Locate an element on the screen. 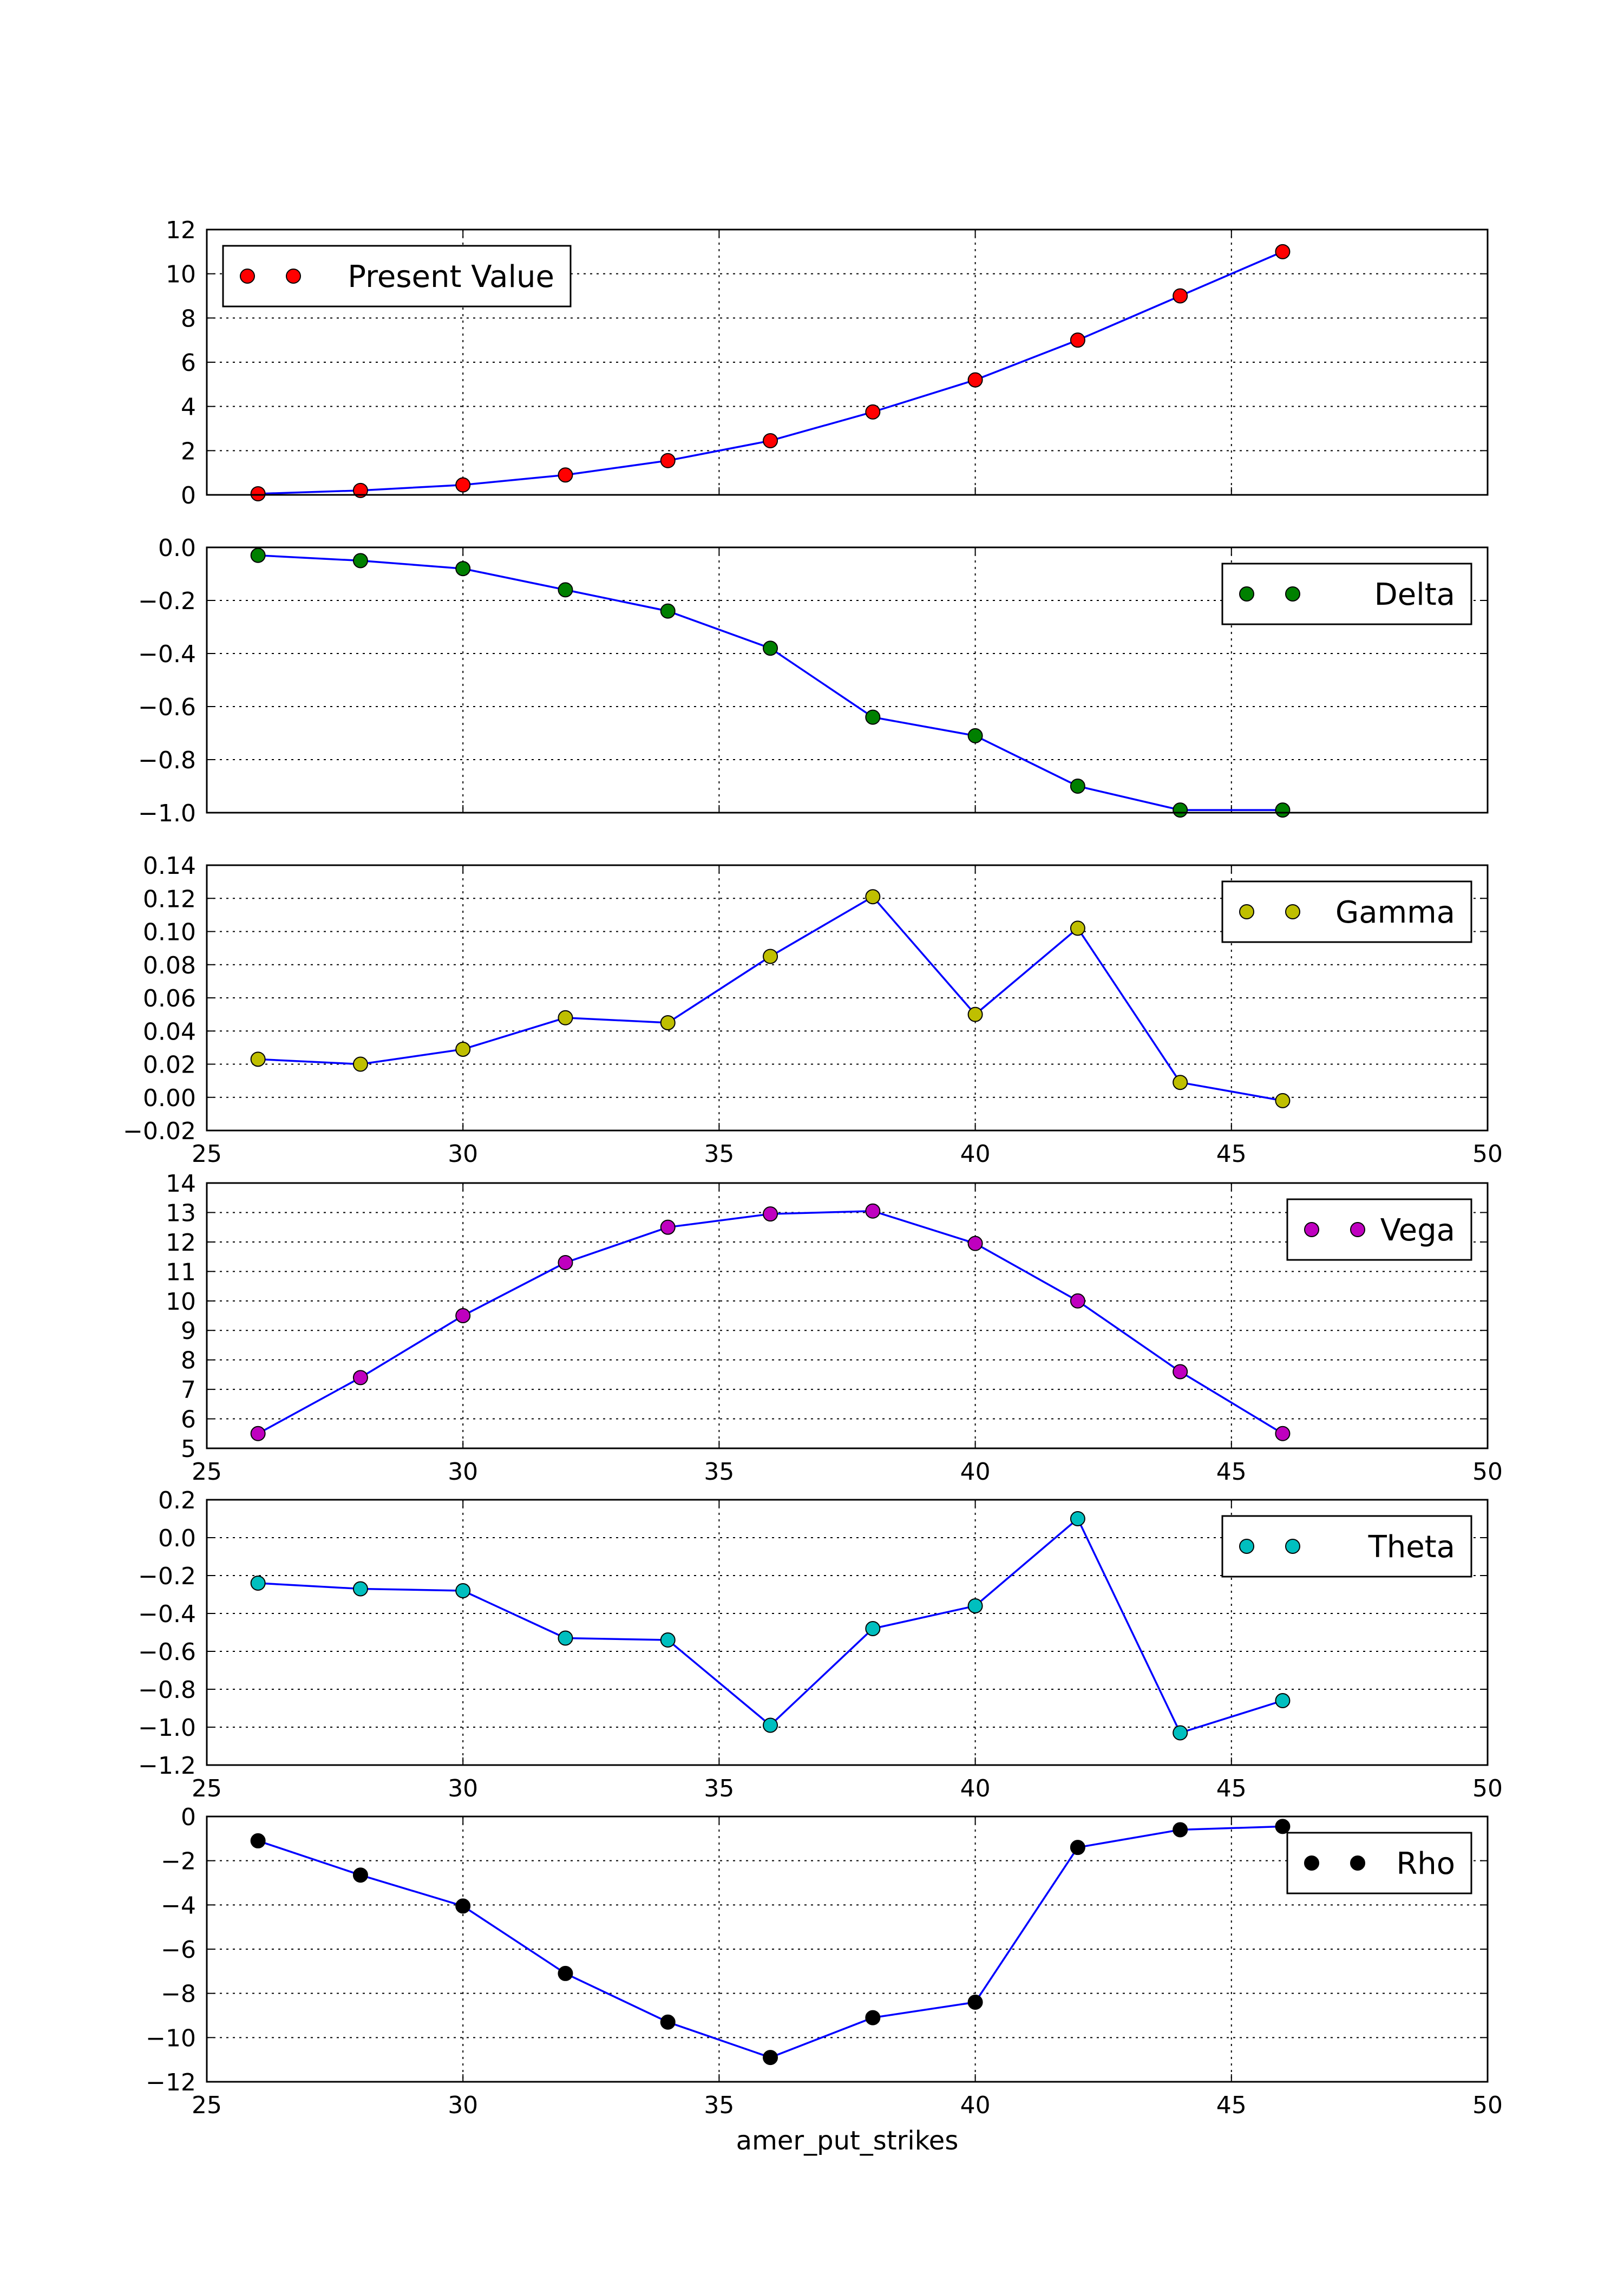 The image size is (1624, 2274). legend: Delta is located at coordinates (1346, 594).